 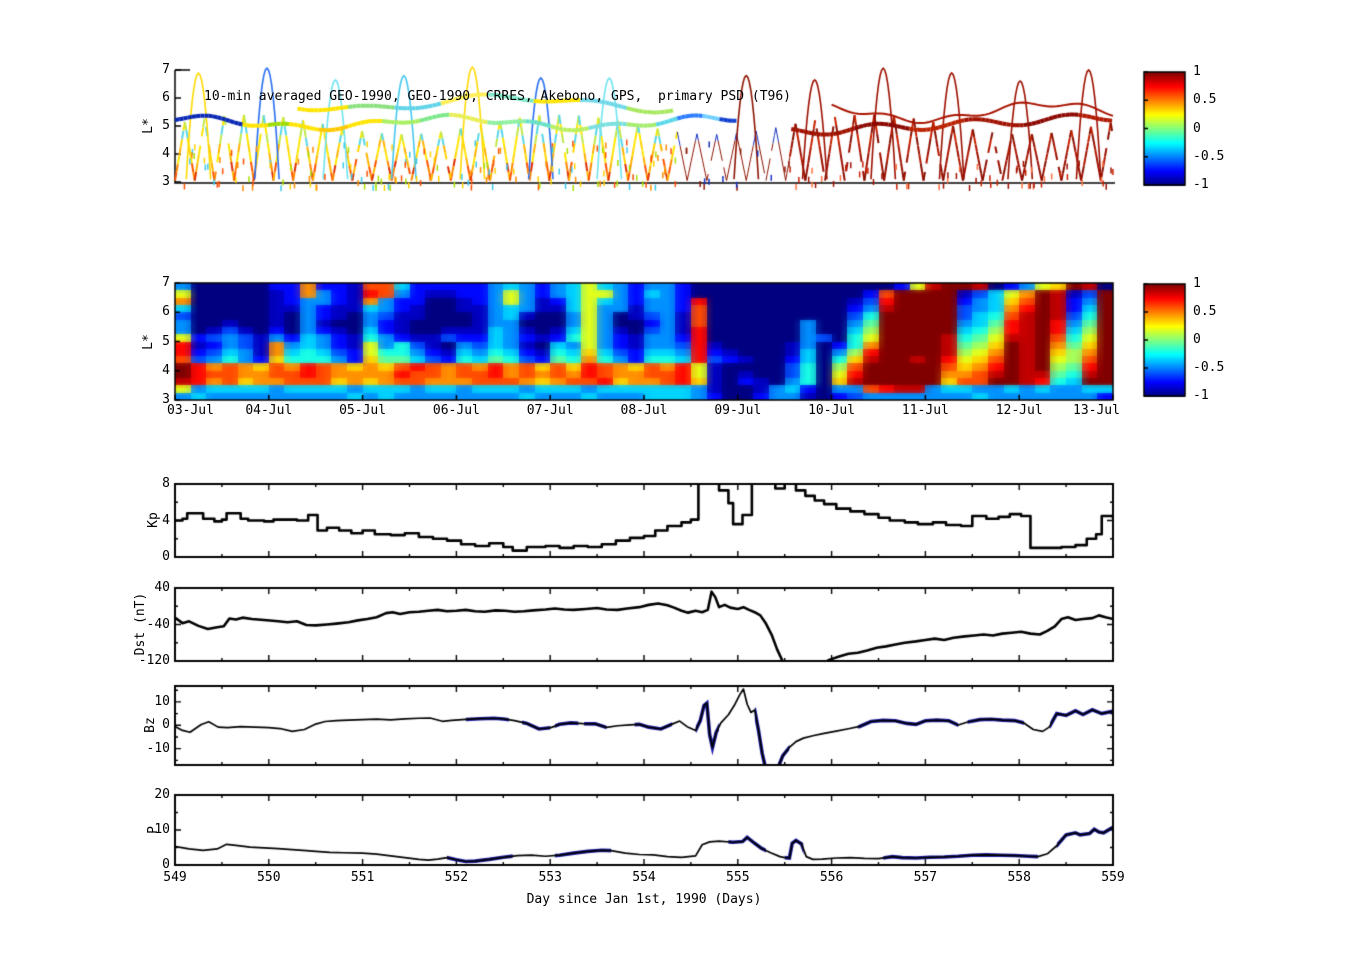 I want to click on tick-label: 556, so click(x=831, y=877).